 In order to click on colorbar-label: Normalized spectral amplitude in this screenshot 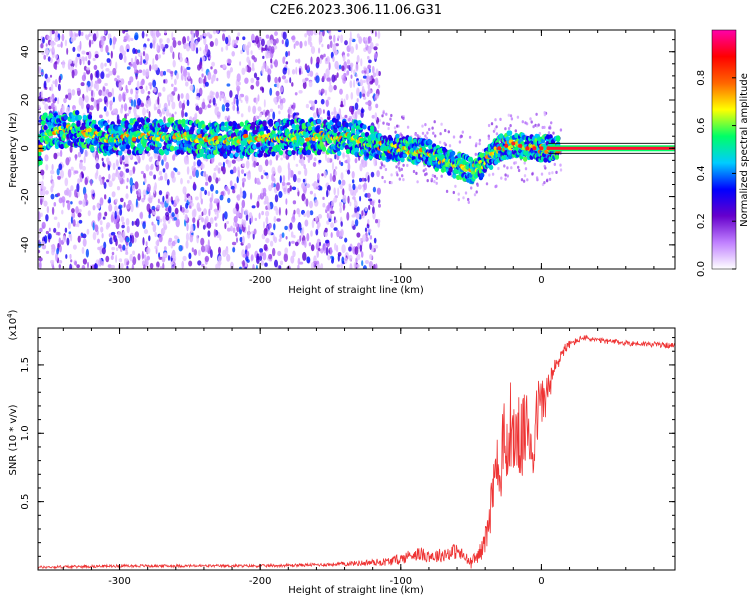, I will do `click(744, 150)`.